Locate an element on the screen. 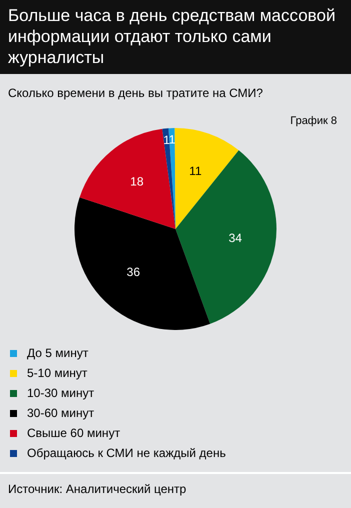  legend-label: 10-30 минут is located at coordinates (60, 393).